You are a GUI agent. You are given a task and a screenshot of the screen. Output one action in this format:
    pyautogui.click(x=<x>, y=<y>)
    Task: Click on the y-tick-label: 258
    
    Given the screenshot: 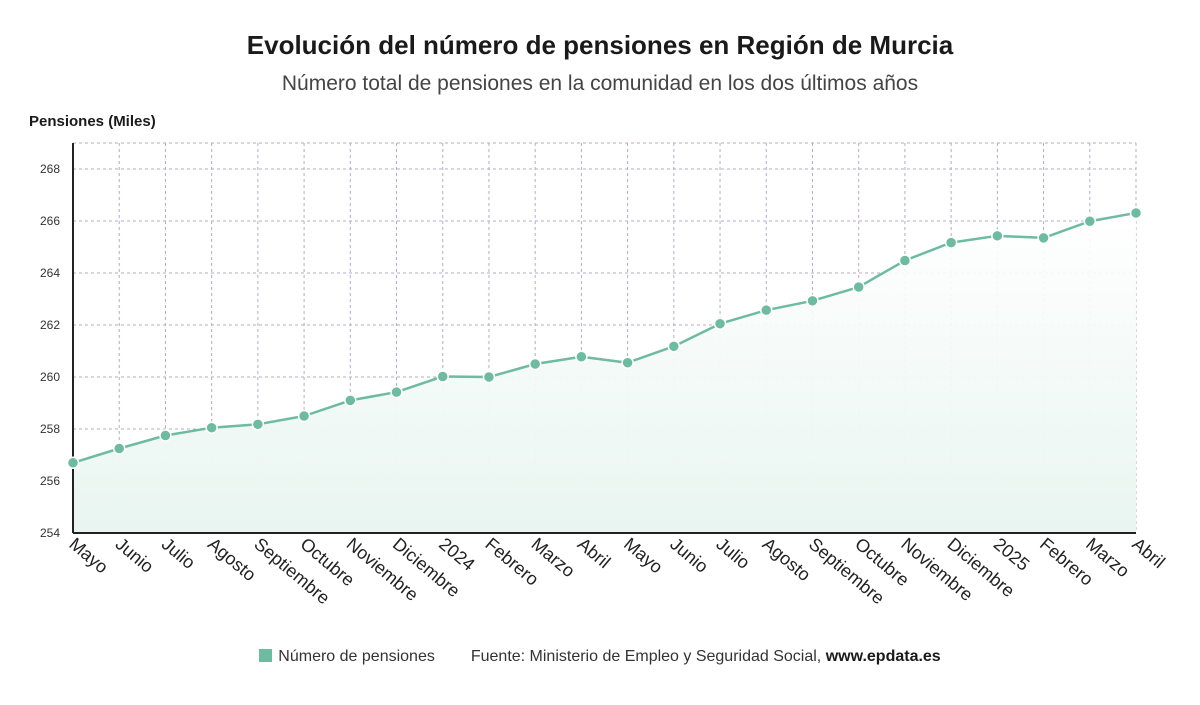 What is the action you would take?
    pyautogui.click(x=50, y=429)
    